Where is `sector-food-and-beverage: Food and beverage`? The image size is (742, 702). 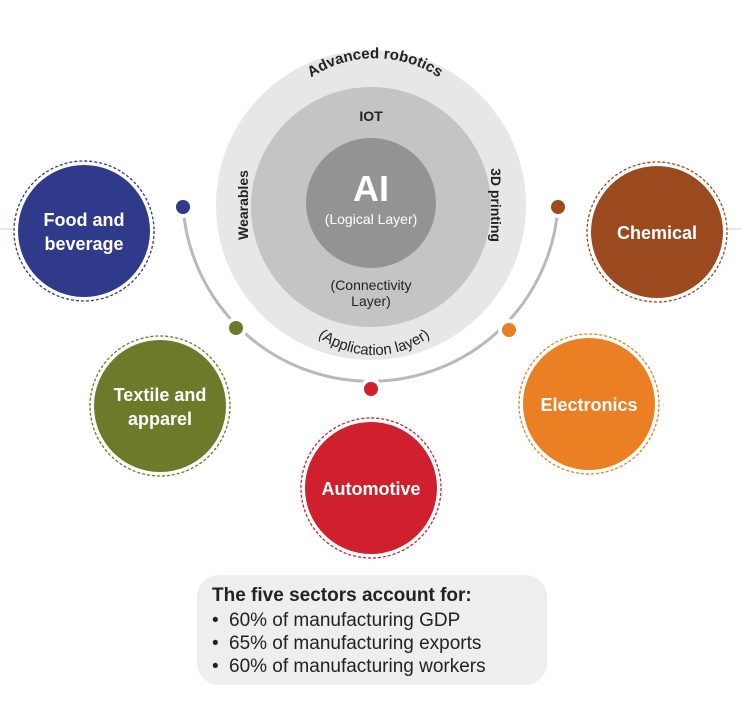 sector-food-and-beverage: Food and beverage is located at coordinates (103, 231).